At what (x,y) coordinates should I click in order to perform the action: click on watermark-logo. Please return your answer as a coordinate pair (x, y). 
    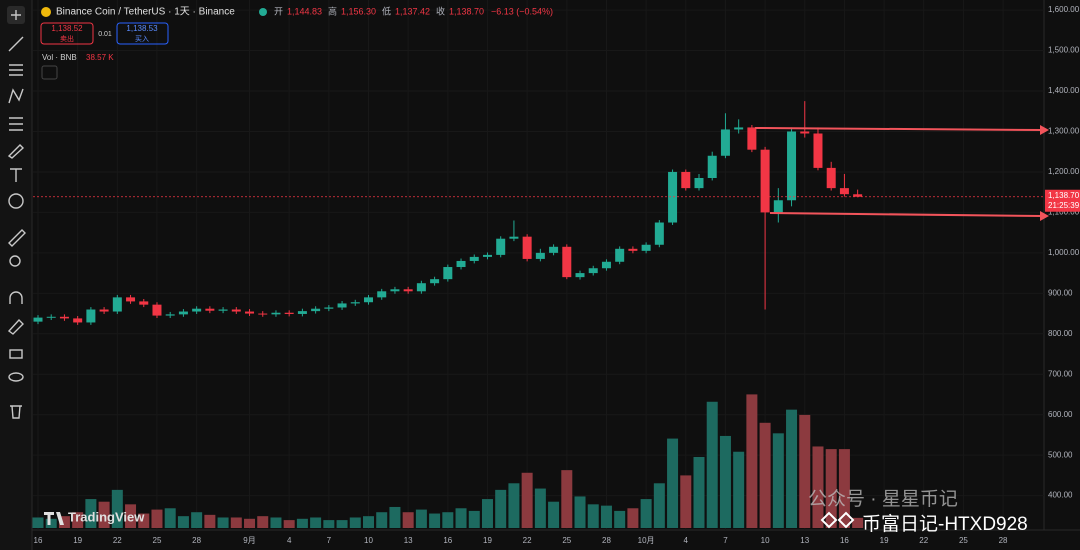
    Looking at the image, I should click on (837, 520).